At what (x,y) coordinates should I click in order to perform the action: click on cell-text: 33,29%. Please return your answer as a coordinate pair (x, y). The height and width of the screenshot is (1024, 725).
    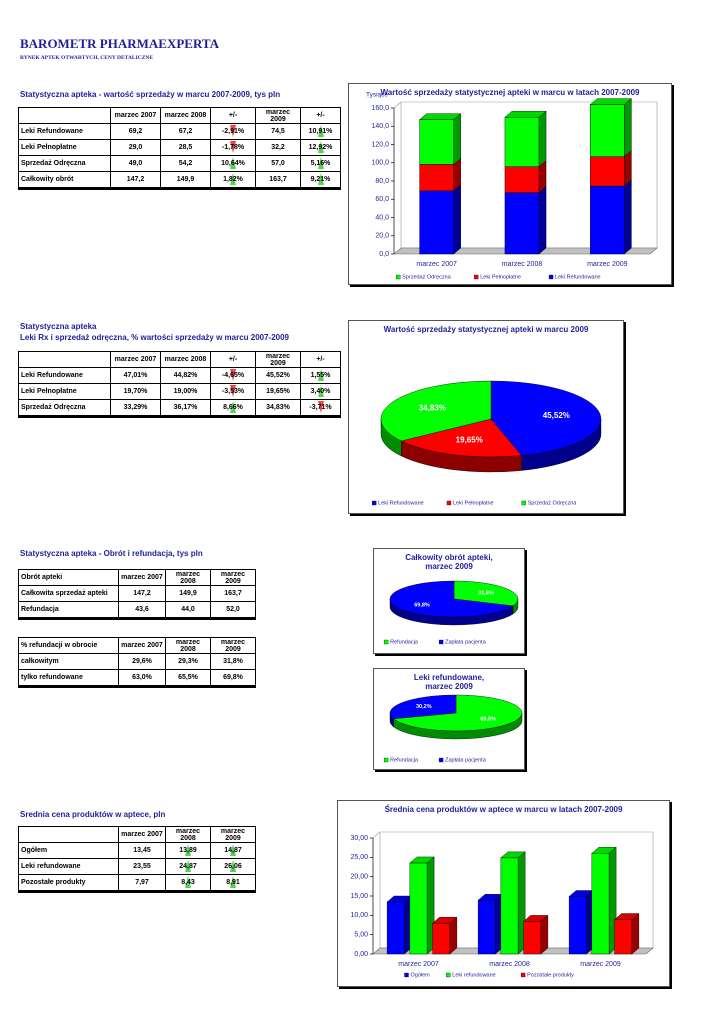
    Looking at the image, I should click on (135, 407).